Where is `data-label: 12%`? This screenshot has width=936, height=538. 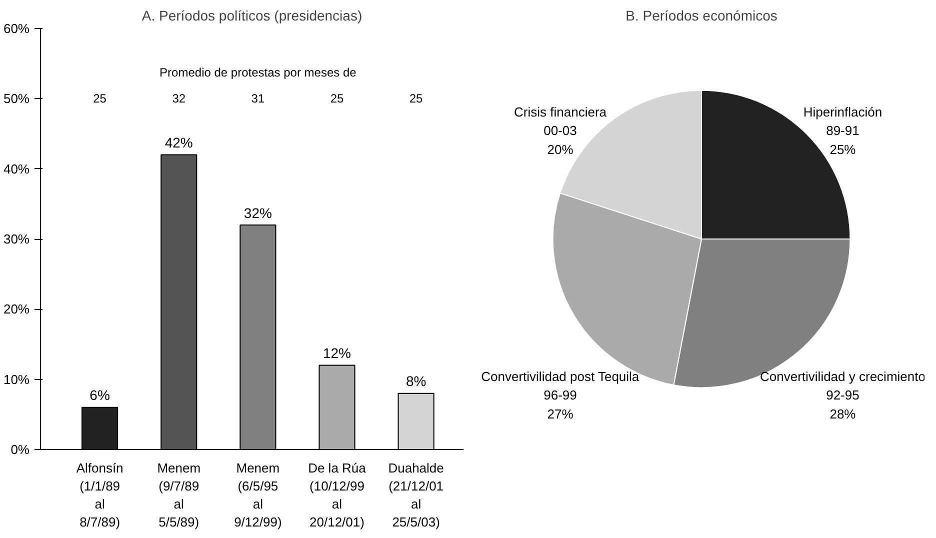
data-label: 12% is located at coordinates (337, 353).